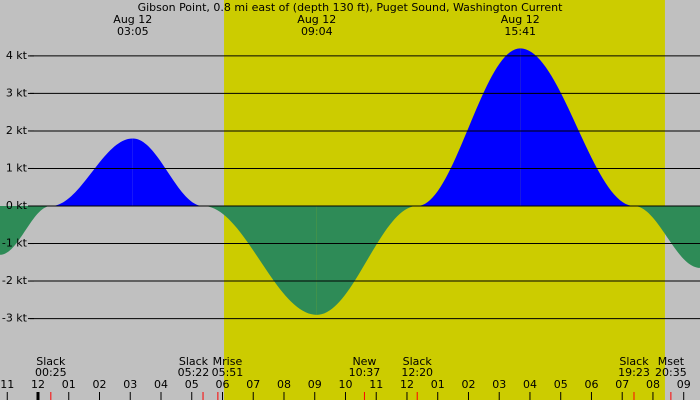  Describe the element at coordinates (15, 280) in the screenshot. I see `y-tick-label: -2 kt` at that location.